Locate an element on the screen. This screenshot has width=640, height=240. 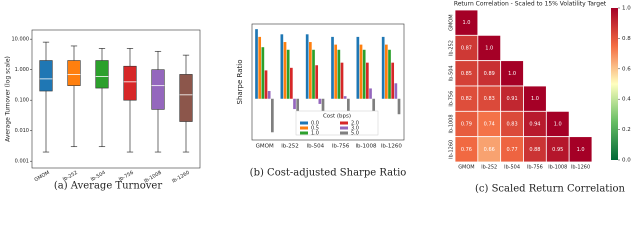
legend-label: 5.0 is located at coordinates (355, 134).